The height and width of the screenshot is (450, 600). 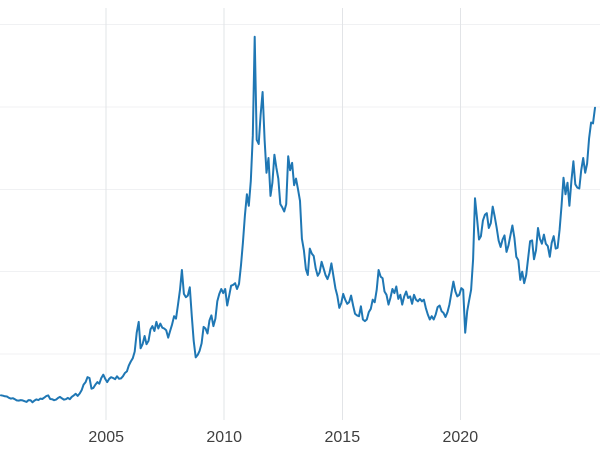 I want to click on x-tick-label-2015: 2015, so click(x=343, y=437).